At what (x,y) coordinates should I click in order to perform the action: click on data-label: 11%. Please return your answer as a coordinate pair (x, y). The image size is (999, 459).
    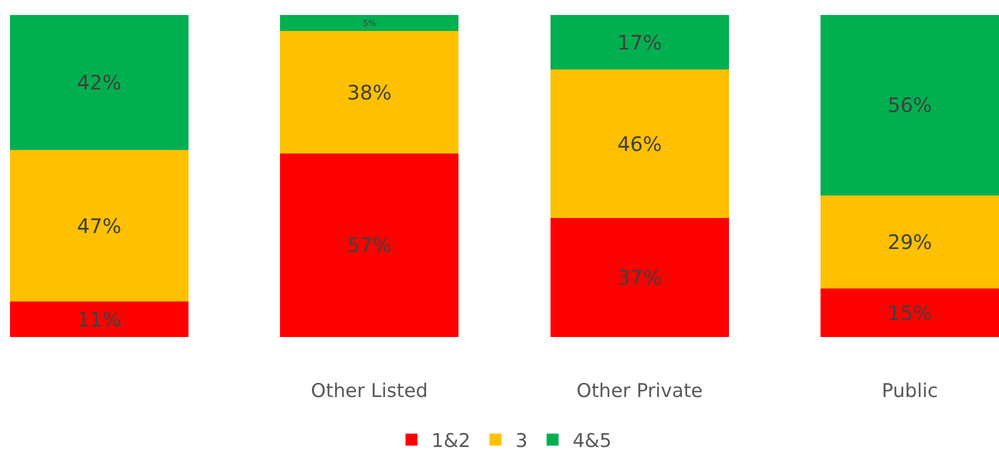
    Looking at the image, I should click on (99, 319).